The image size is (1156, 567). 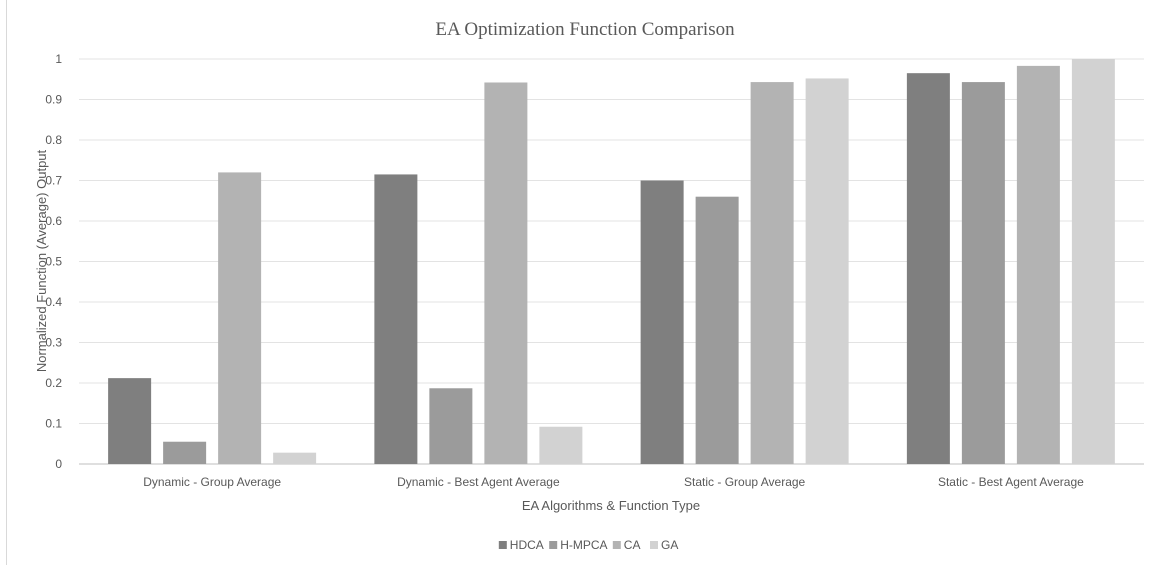 I want to click on y-tick-label: 0.4, so click(x=53, y=302).